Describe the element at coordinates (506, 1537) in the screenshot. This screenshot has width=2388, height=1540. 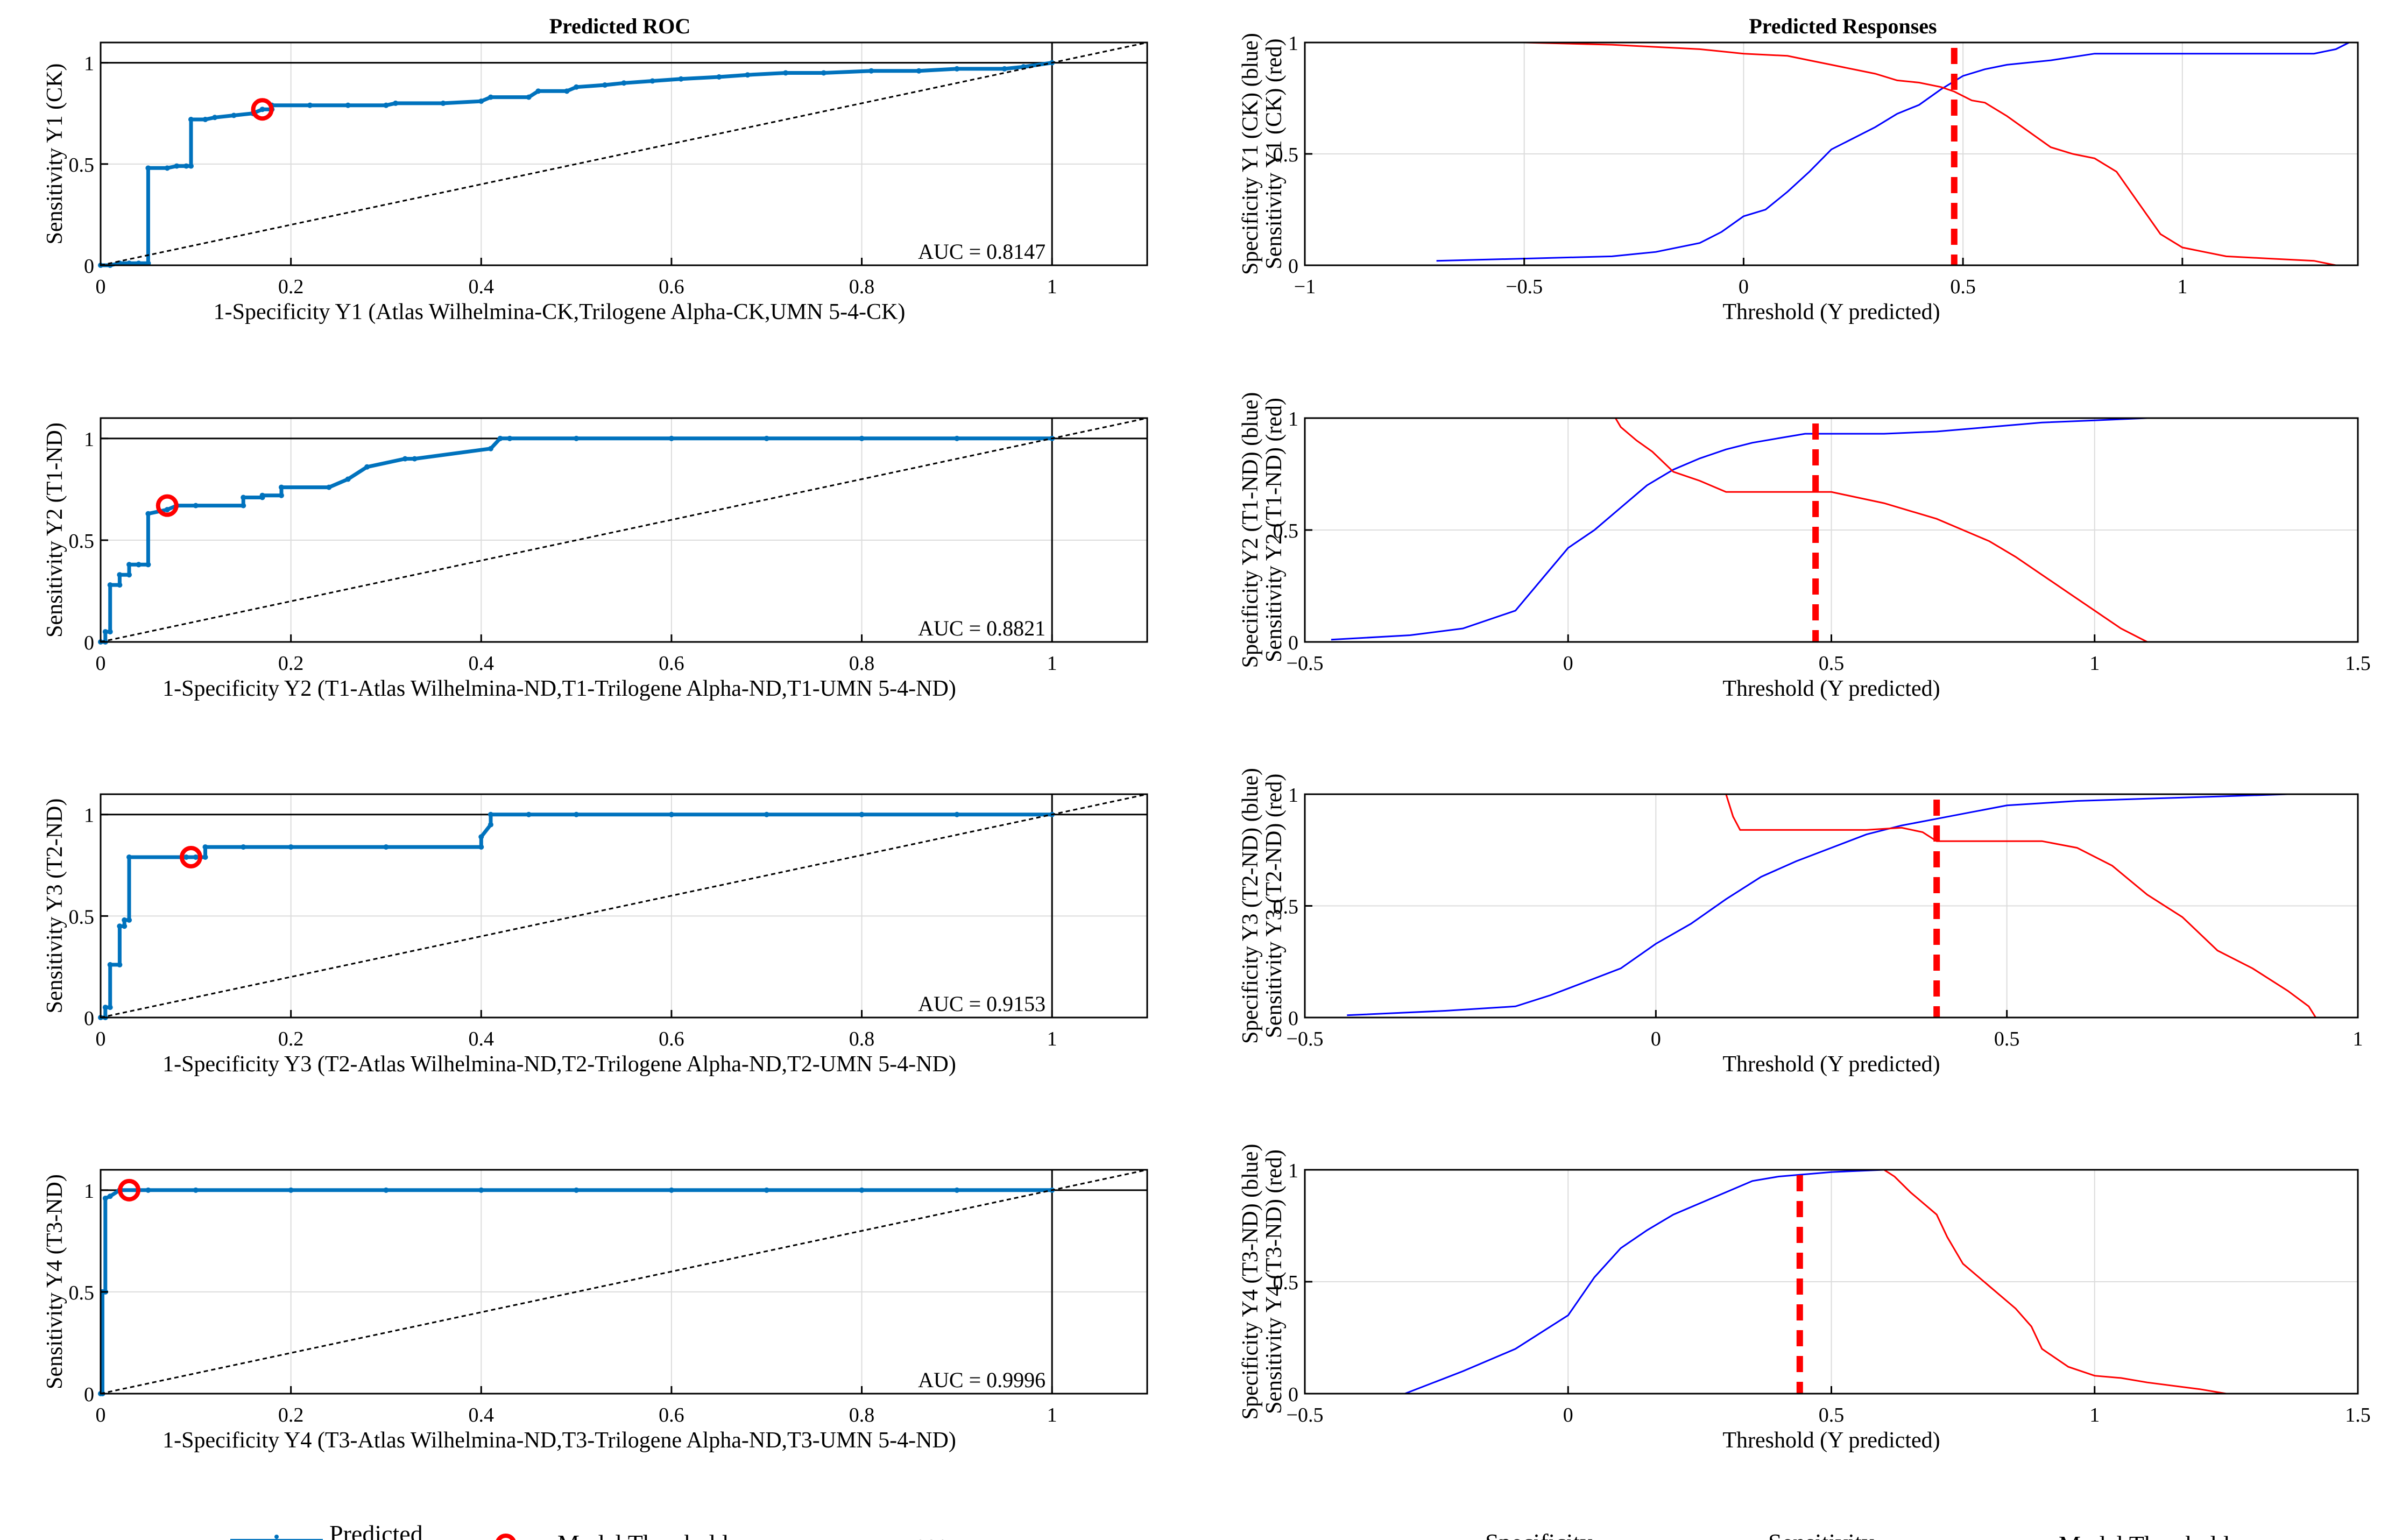
I see `legend-threshold-marker` at that location.